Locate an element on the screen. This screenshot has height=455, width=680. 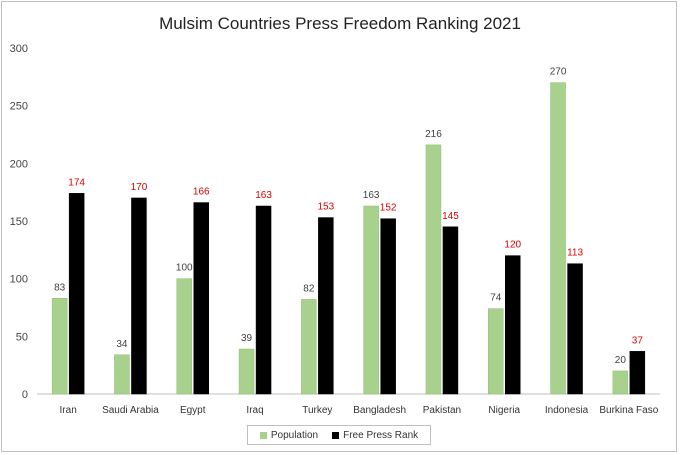
x-tick-label: Turkey is located at coordinates (317, 410).